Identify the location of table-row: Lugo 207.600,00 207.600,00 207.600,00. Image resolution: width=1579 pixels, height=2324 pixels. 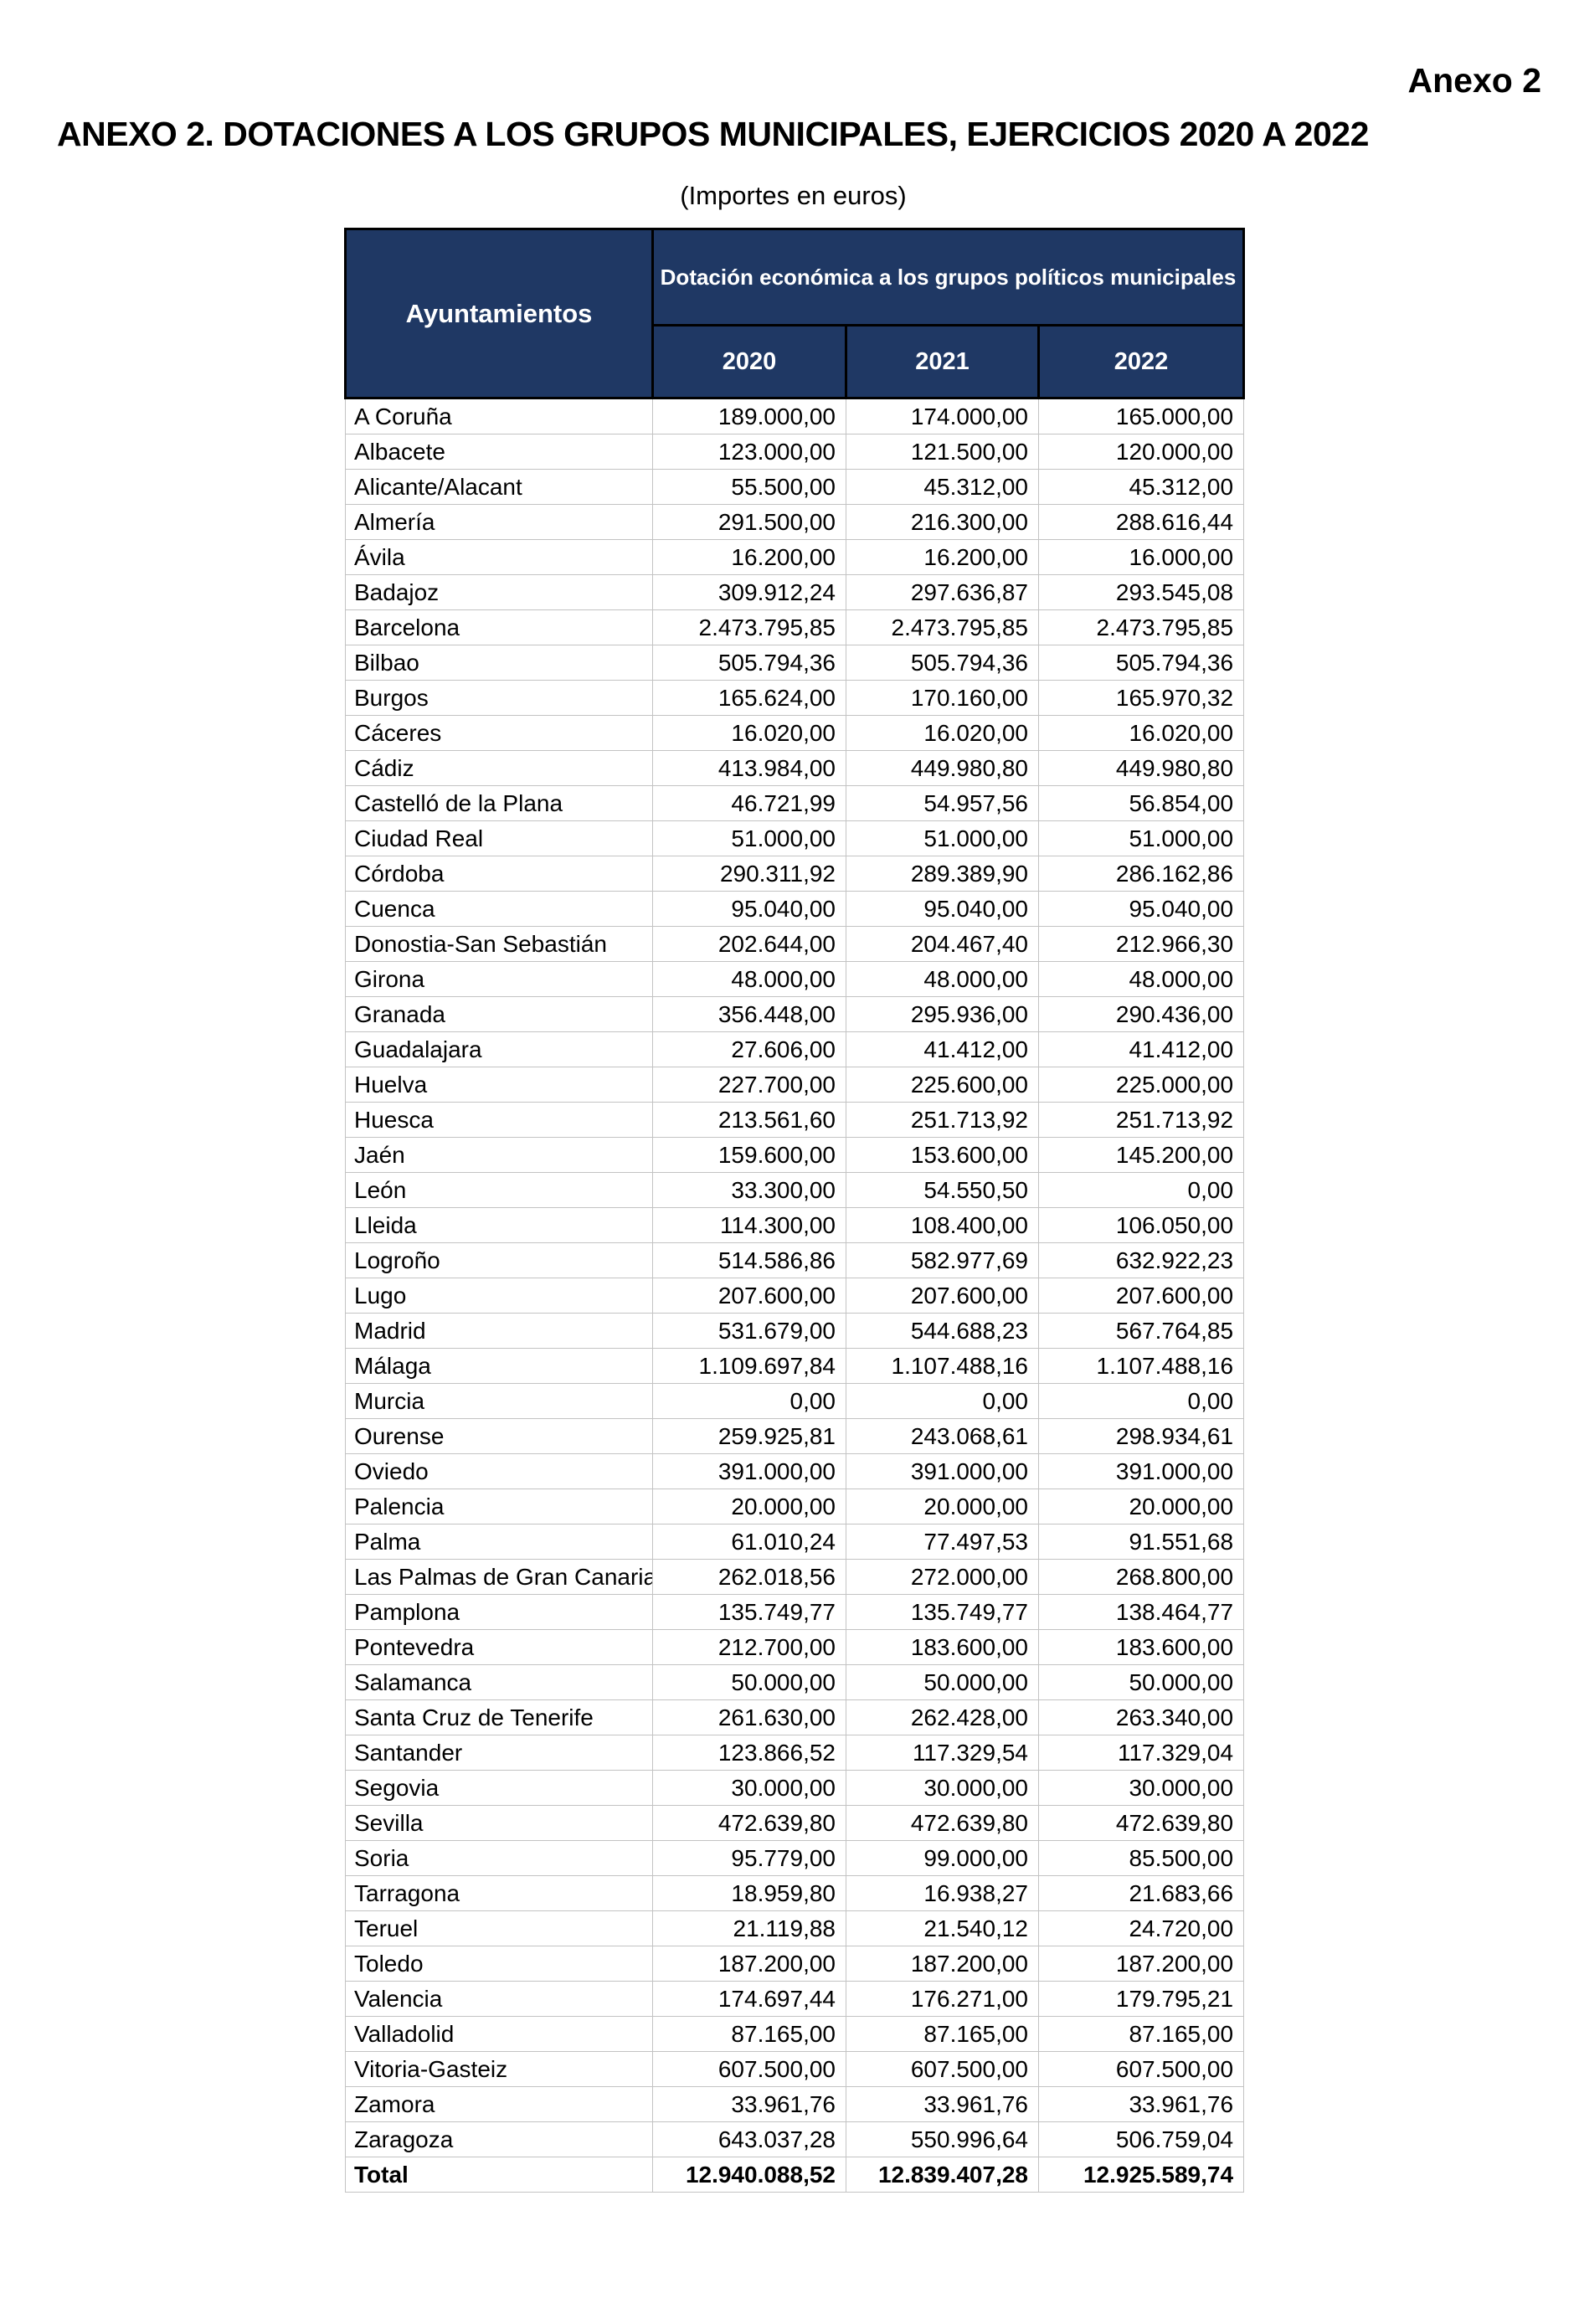
(795, 1296).